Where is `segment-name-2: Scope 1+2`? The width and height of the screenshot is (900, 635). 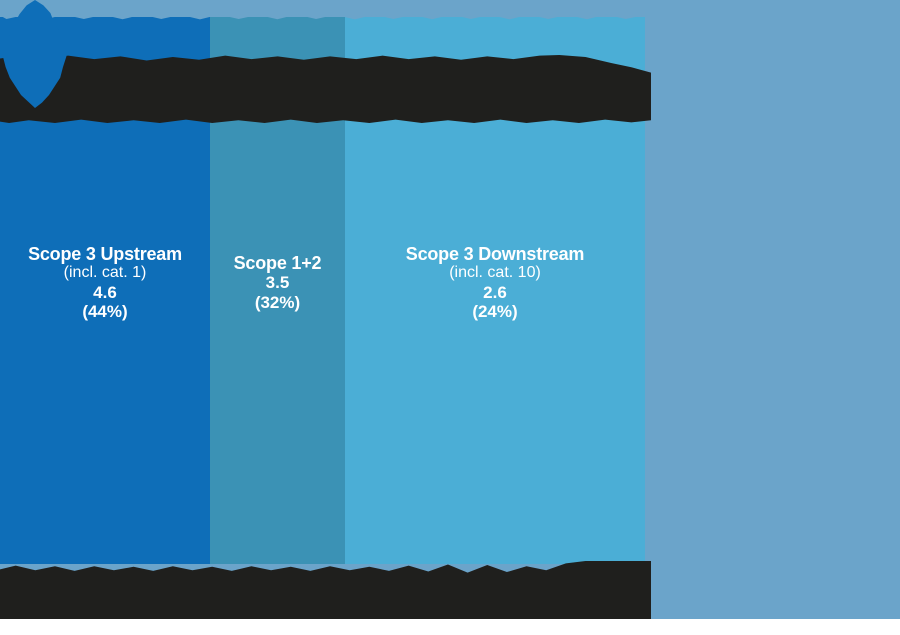
segment-name-2: Scope 1+2 is located at coordinates (277, 263).